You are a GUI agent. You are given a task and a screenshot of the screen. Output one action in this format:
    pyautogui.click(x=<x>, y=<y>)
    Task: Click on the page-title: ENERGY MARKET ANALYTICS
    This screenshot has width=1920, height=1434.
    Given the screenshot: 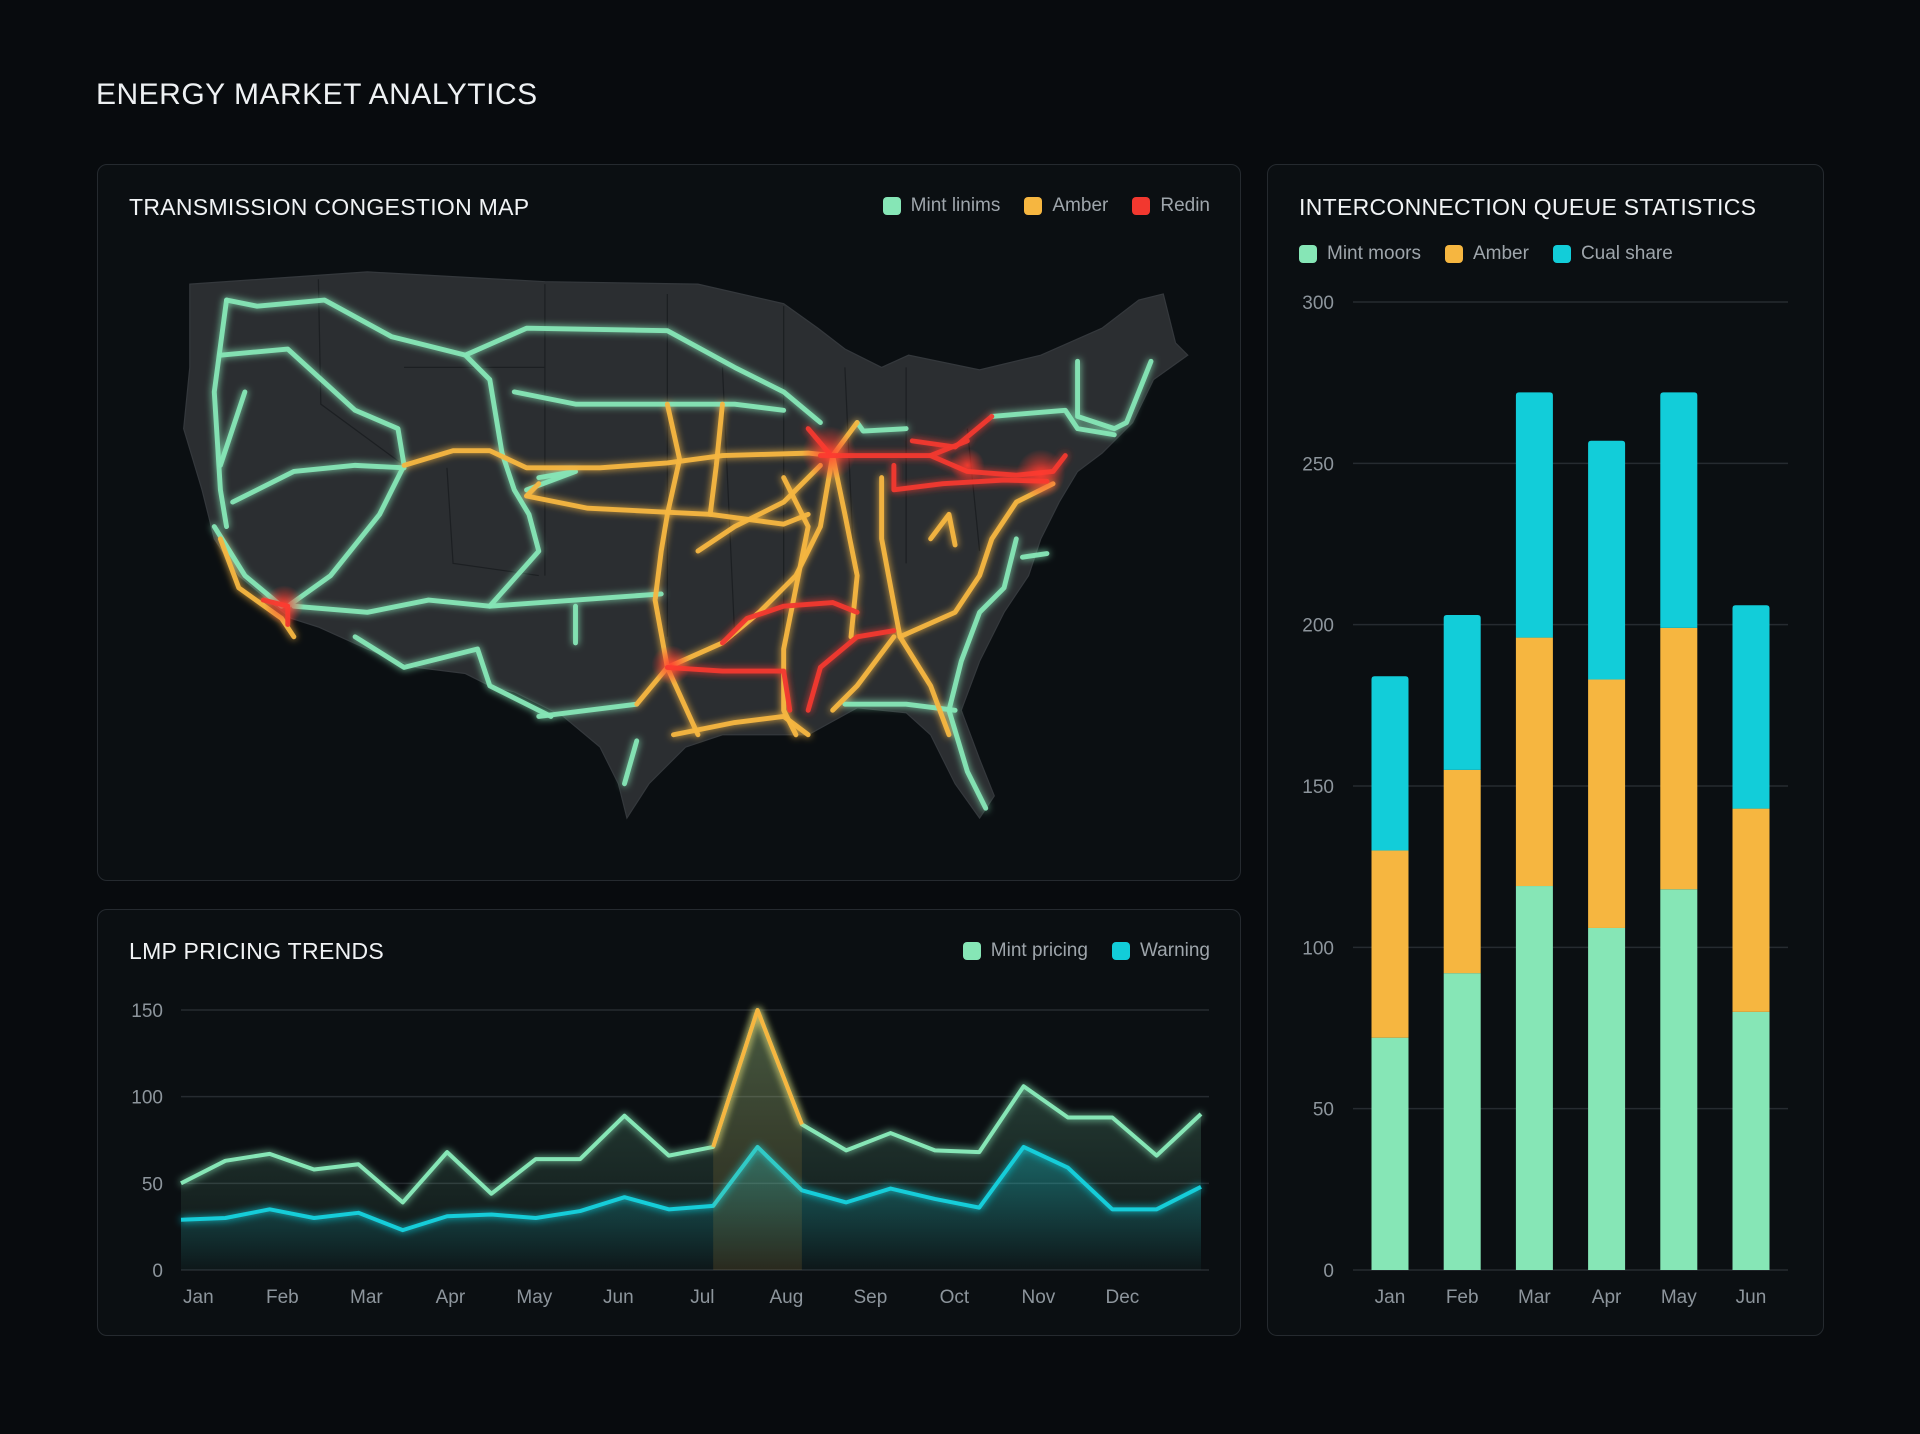 What is the action you would take?
    pyautogui.click(x=317, y=94)
    